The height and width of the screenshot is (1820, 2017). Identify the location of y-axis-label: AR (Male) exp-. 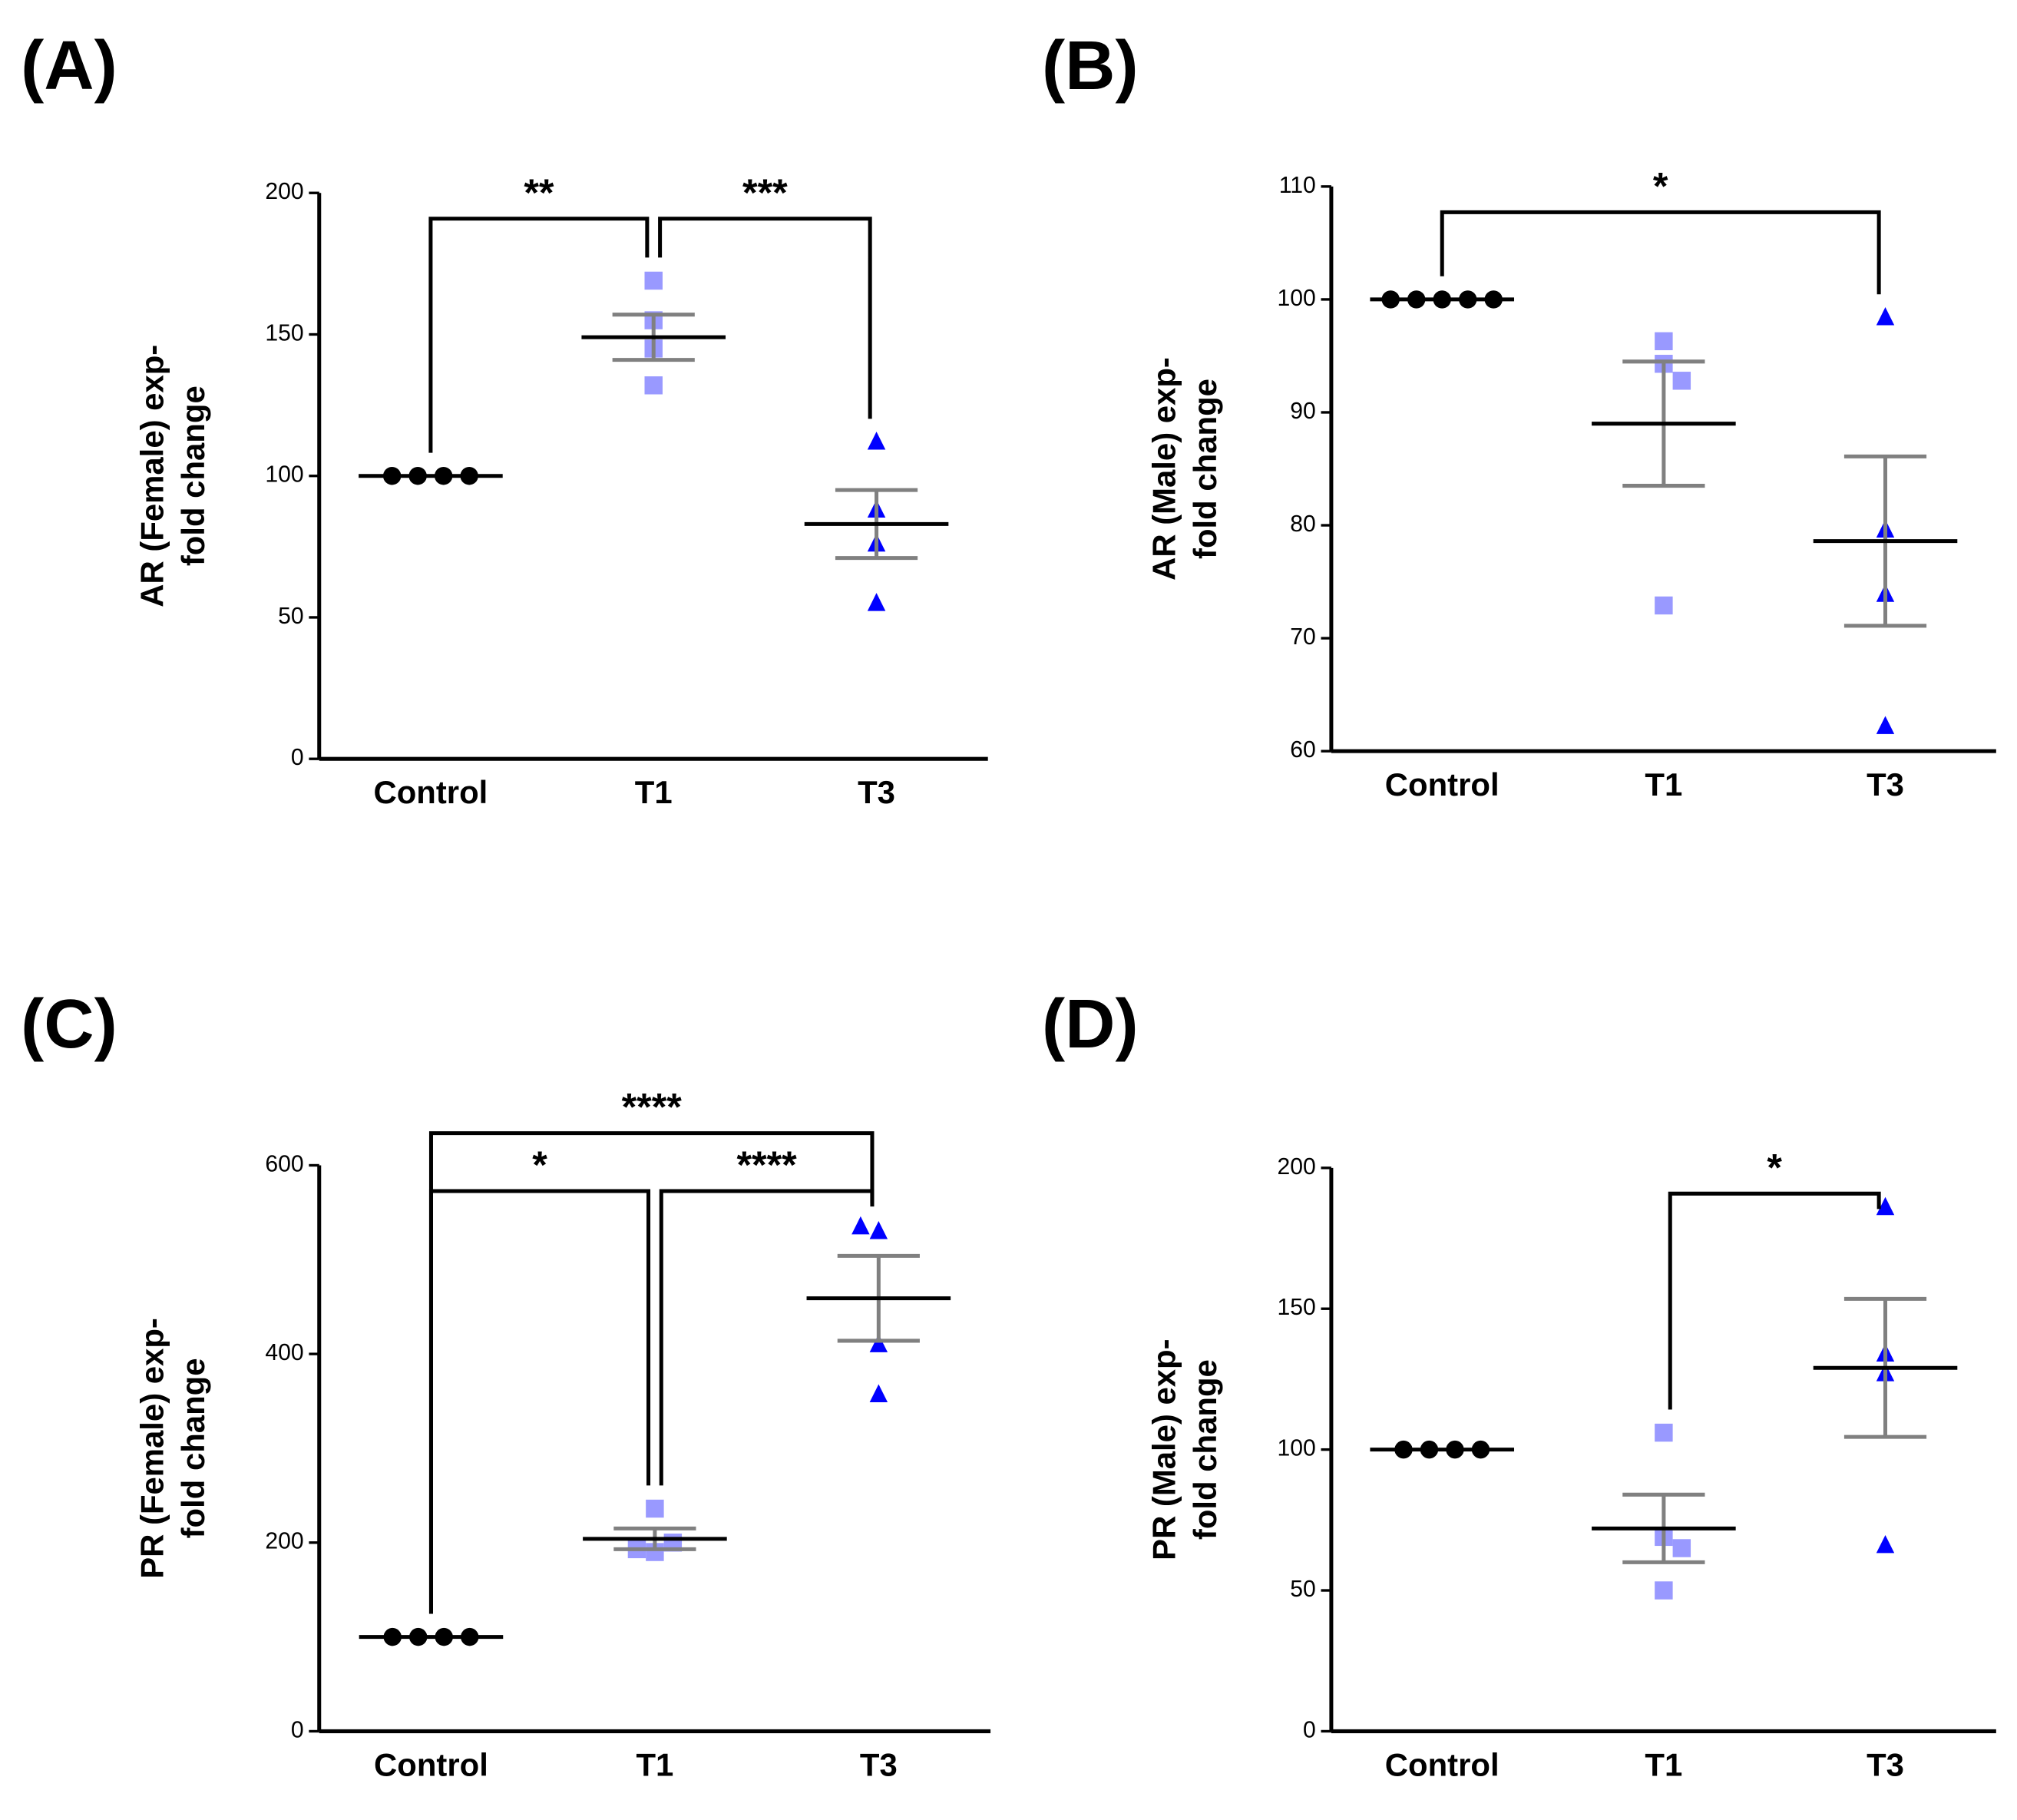
(1164, 469).